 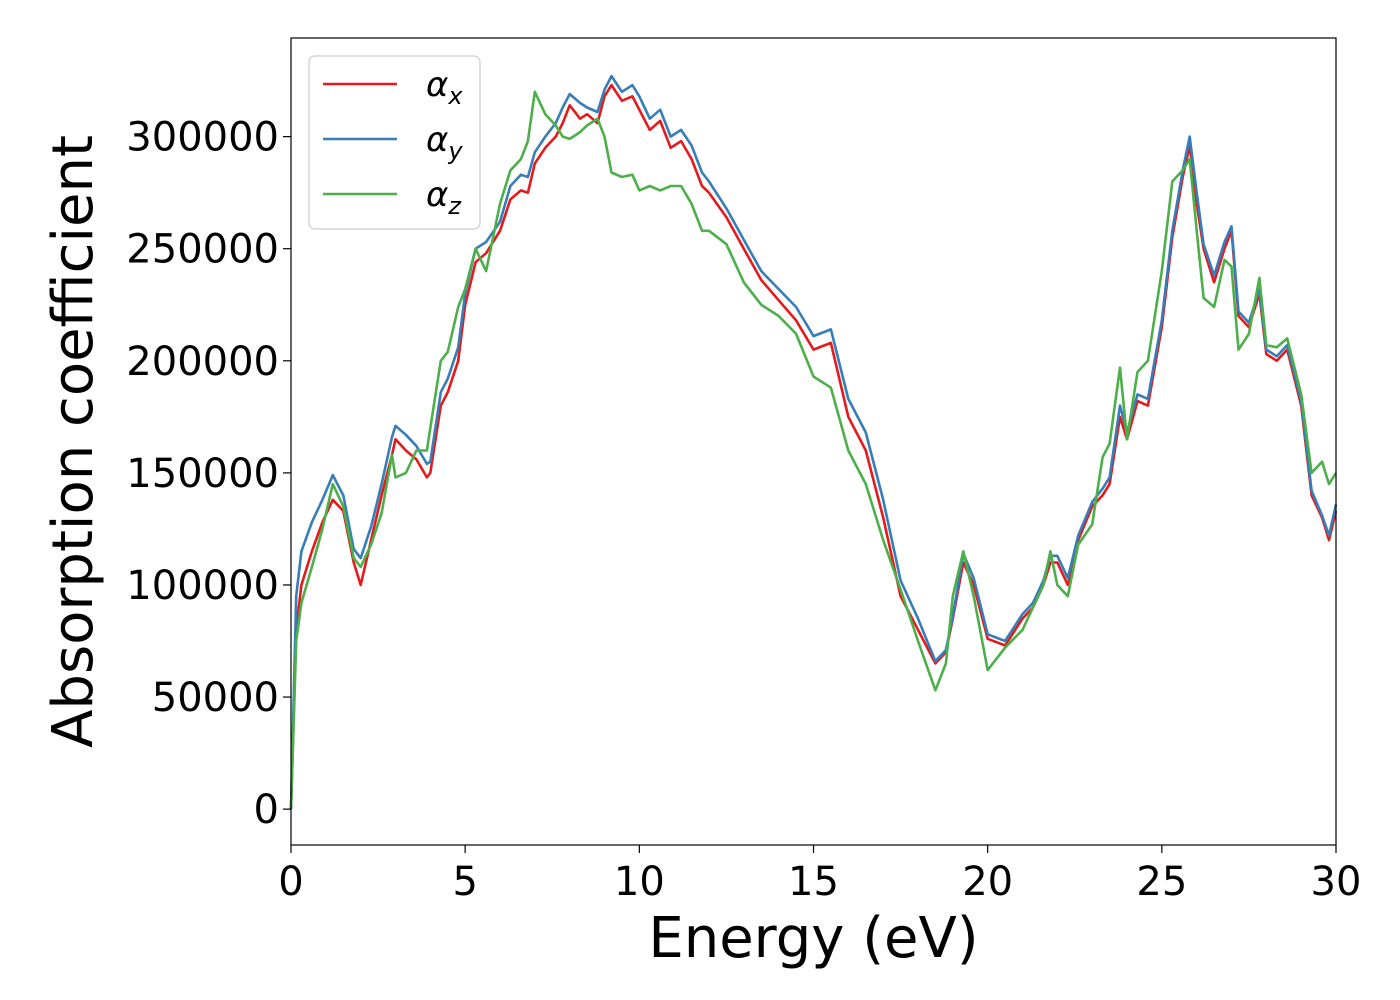 What do you see at coordinates (202, 362) in the screenshot?
I see `y-tick-label: 200000` at bounding box center [202, 362].